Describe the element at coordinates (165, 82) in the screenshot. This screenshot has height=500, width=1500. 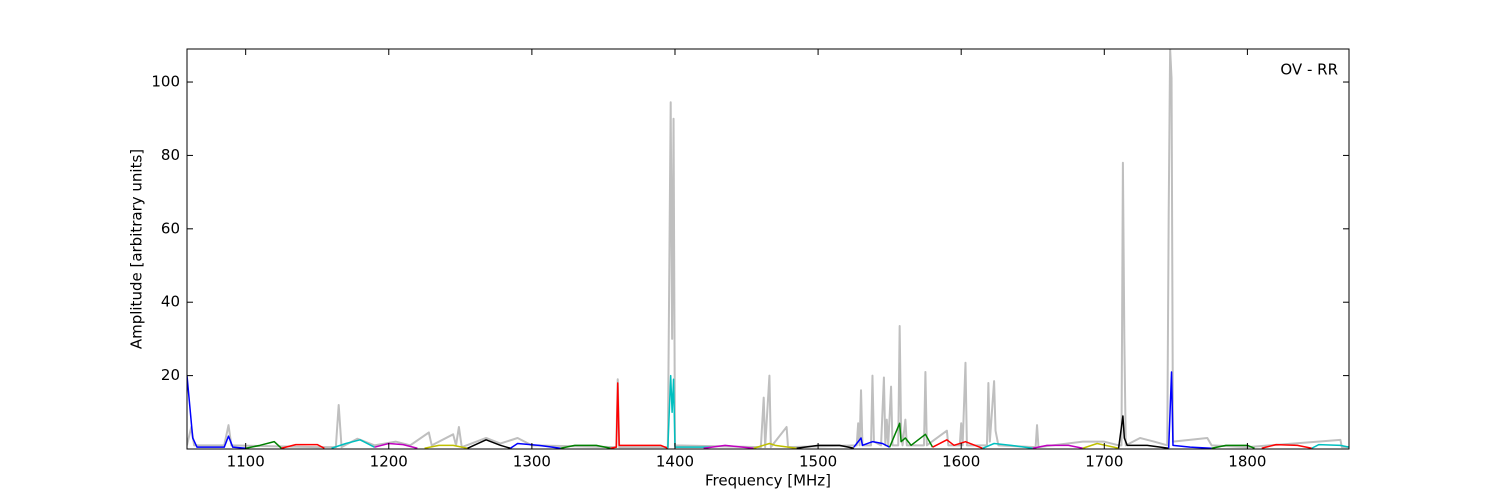
I see `y-tick-label: 100` at that location.